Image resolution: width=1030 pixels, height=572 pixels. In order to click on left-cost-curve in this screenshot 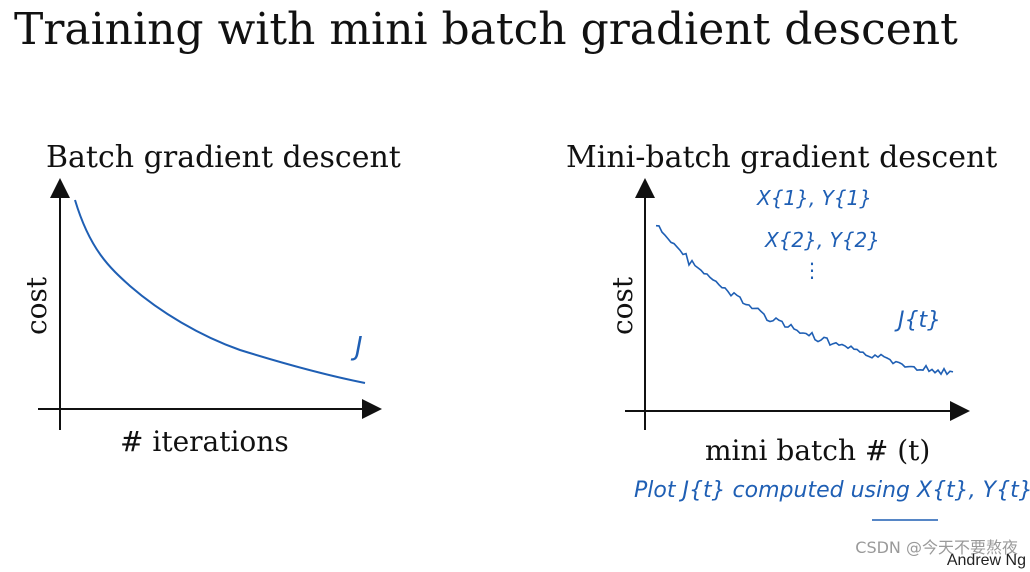, I will do `click(220, 291)`.